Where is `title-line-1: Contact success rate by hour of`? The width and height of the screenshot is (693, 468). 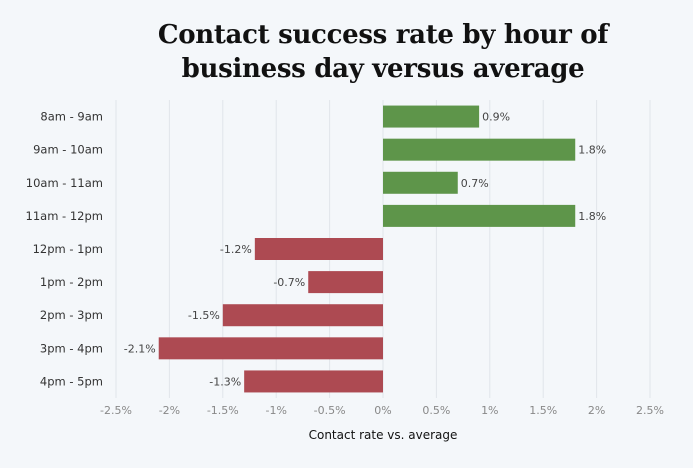
title-line-1: Contact success rate by hour of is located at coordinates (383, 35).